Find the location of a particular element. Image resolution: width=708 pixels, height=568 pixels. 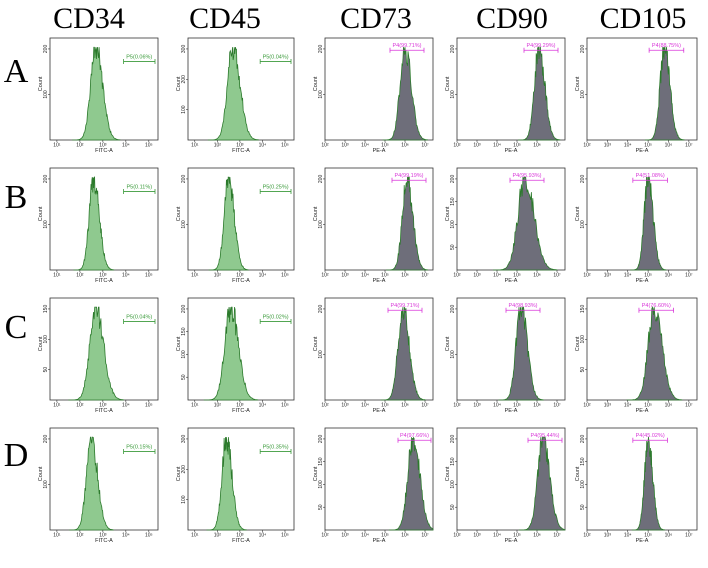

gate-label: P4(99.29%) is located at coordinates (540, 46).